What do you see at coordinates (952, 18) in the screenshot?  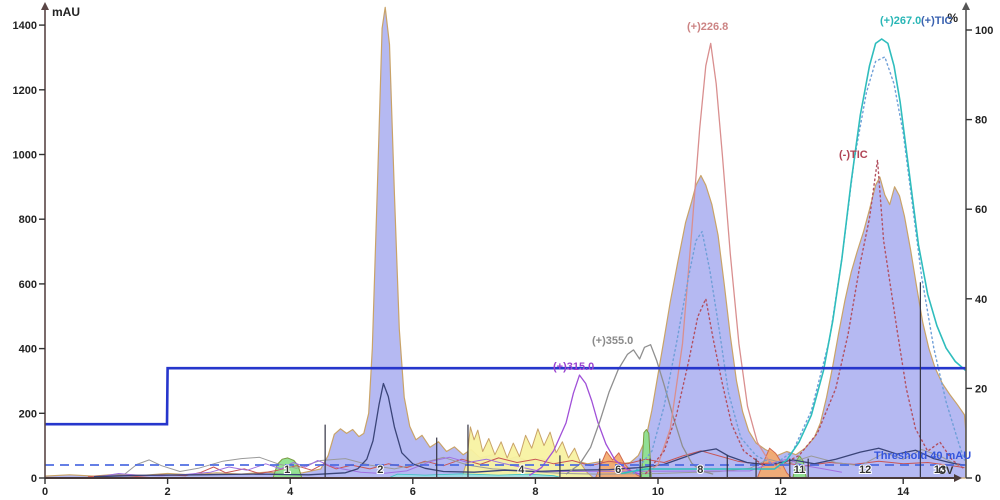 I see `percent-axis-label: %` at bounding box center [952, 18].